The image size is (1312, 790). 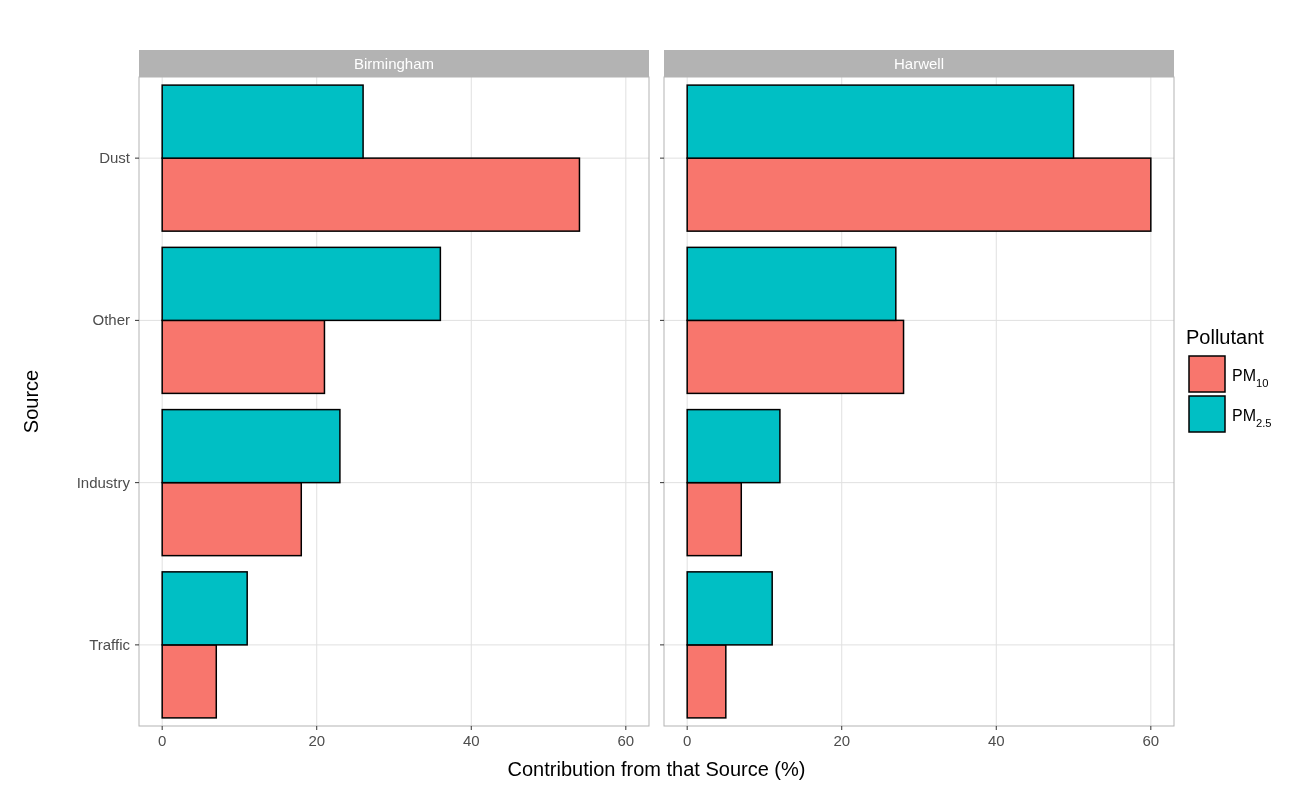 What do you see at coordinates (1225, 337) in the screenshot?
I see `legend-title: Pollutant` at bounding box center [1225, 337].